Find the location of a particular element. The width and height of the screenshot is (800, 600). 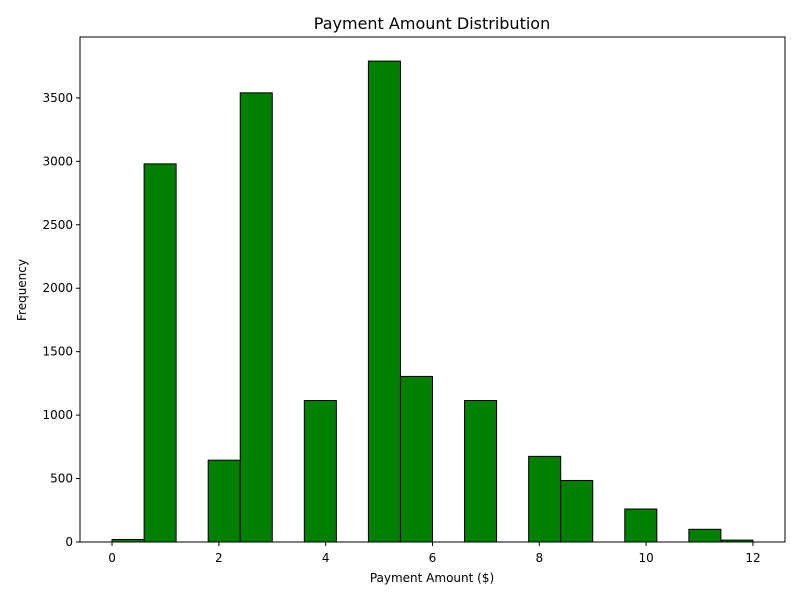

y-tick-label: 2000 is located at coordinates (57, 288).